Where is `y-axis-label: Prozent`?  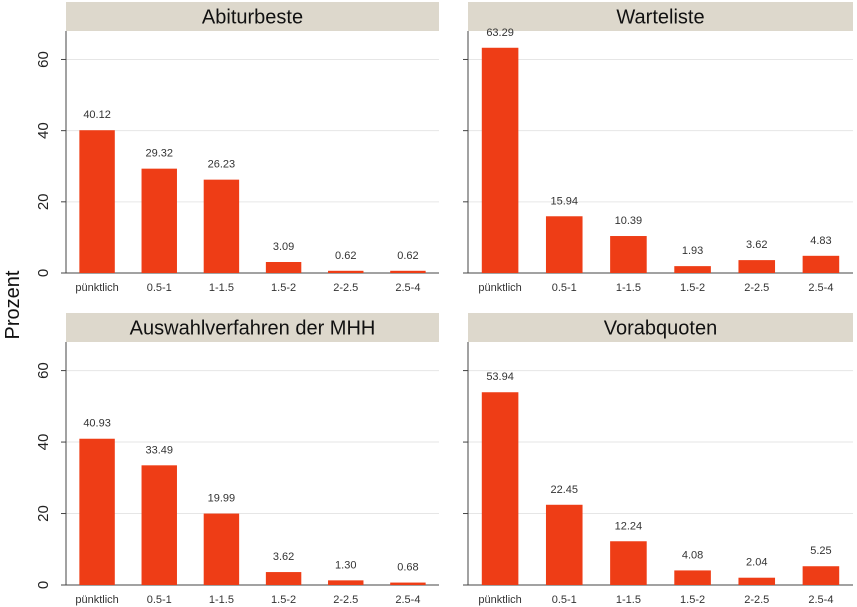
y-axis-label: Prozent is located at coordinates (13, 304).